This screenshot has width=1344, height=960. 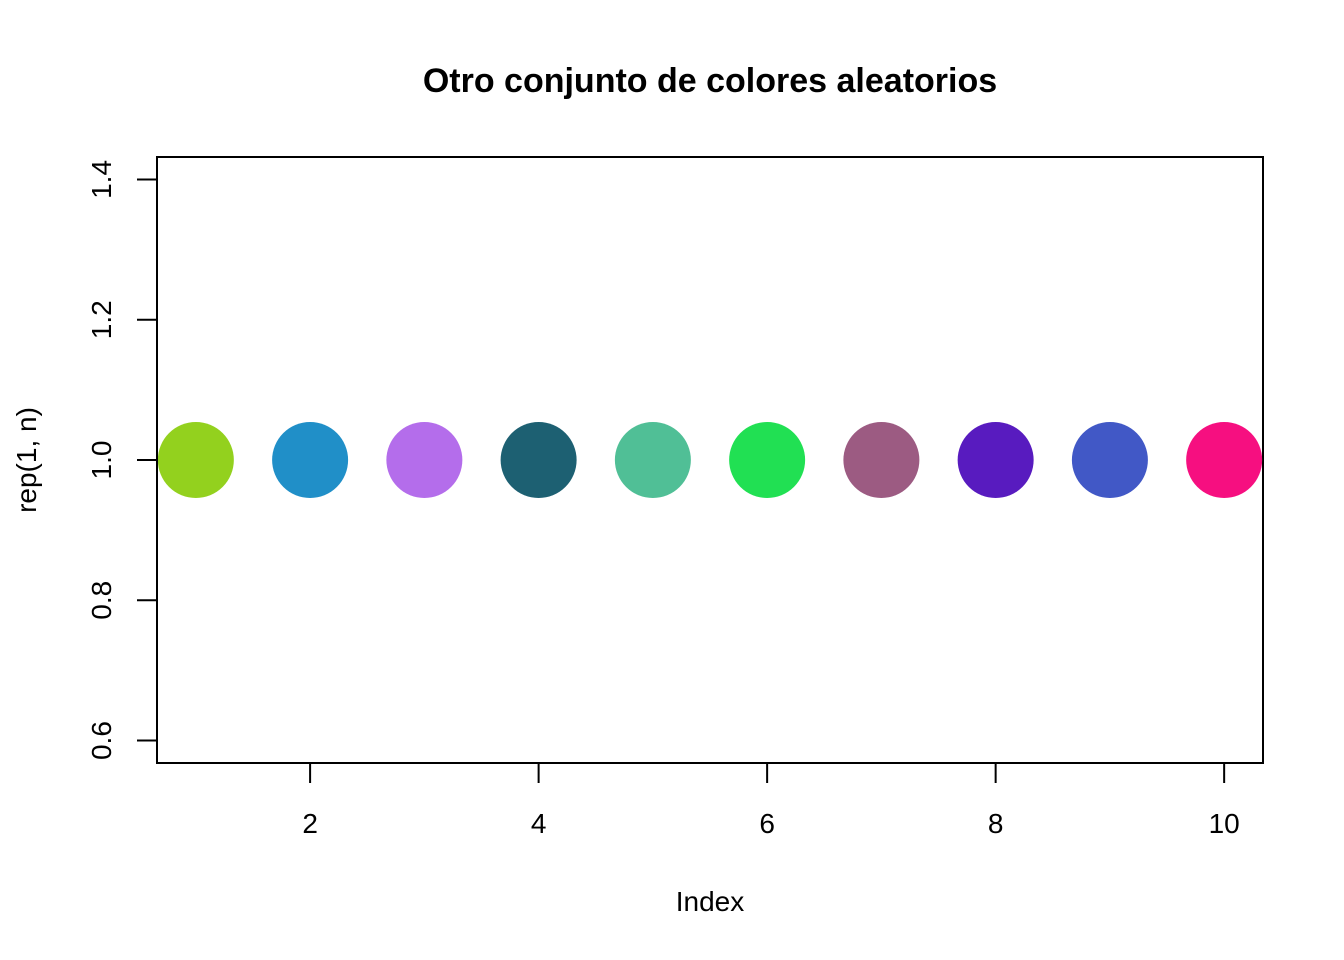 What do you see at coordinates (310, 823) in the screenshot?
I see `x-tick-label-2: 2` at bounding box center [310, 823].